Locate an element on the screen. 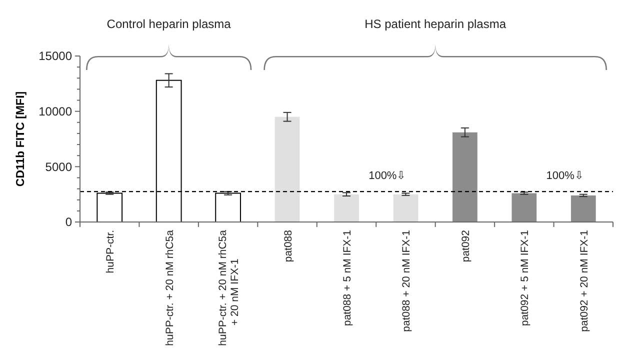 Image resolution: width=633 pixels, height=360 pixels. x-tick-label: huPP-ctr. + 20 nM rhC5a is located at coordinates (170, 288).